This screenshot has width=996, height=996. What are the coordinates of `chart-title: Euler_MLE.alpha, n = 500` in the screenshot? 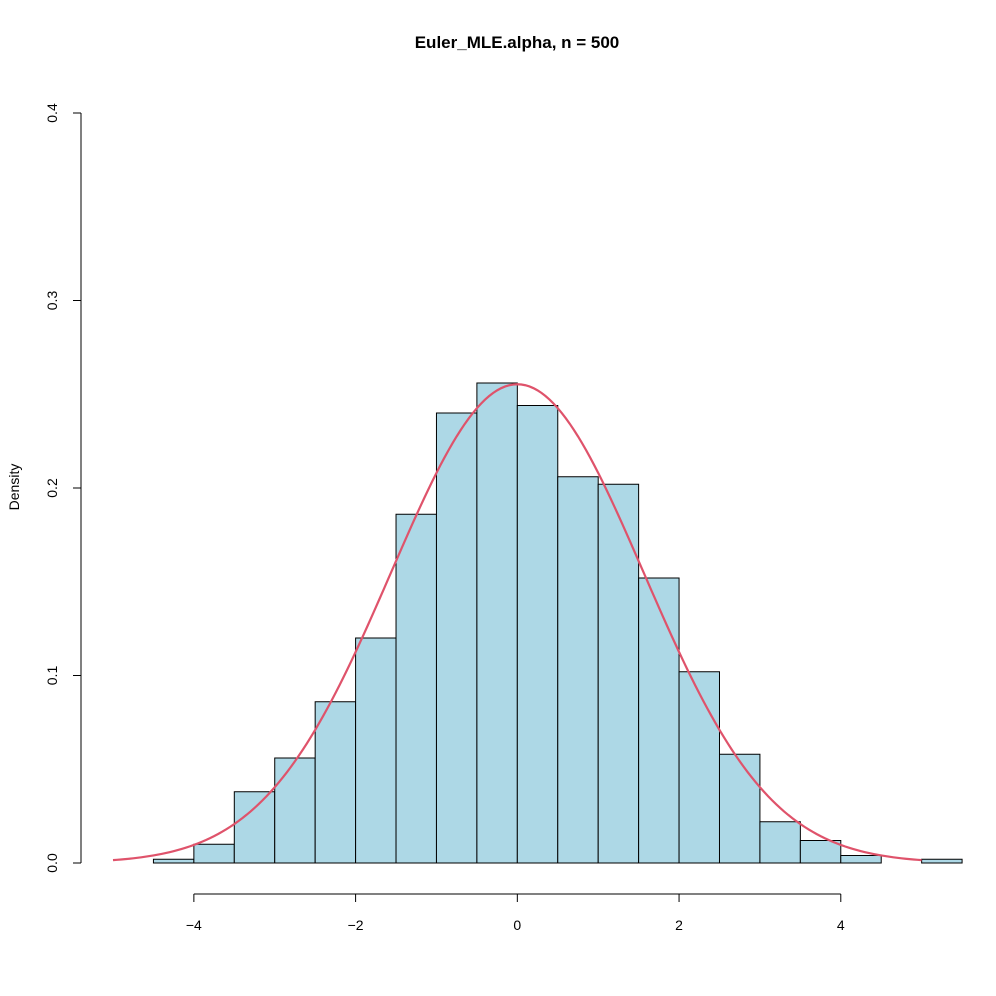 It's located at (517, 42).